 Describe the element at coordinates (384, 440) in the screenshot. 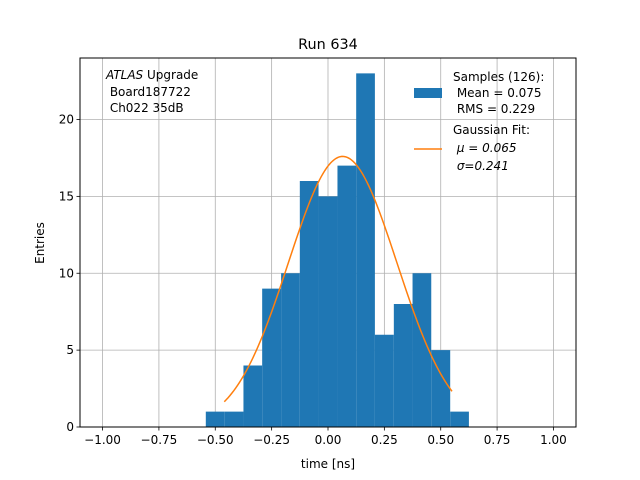

I see `x-tick-label: 0.25` at that location.